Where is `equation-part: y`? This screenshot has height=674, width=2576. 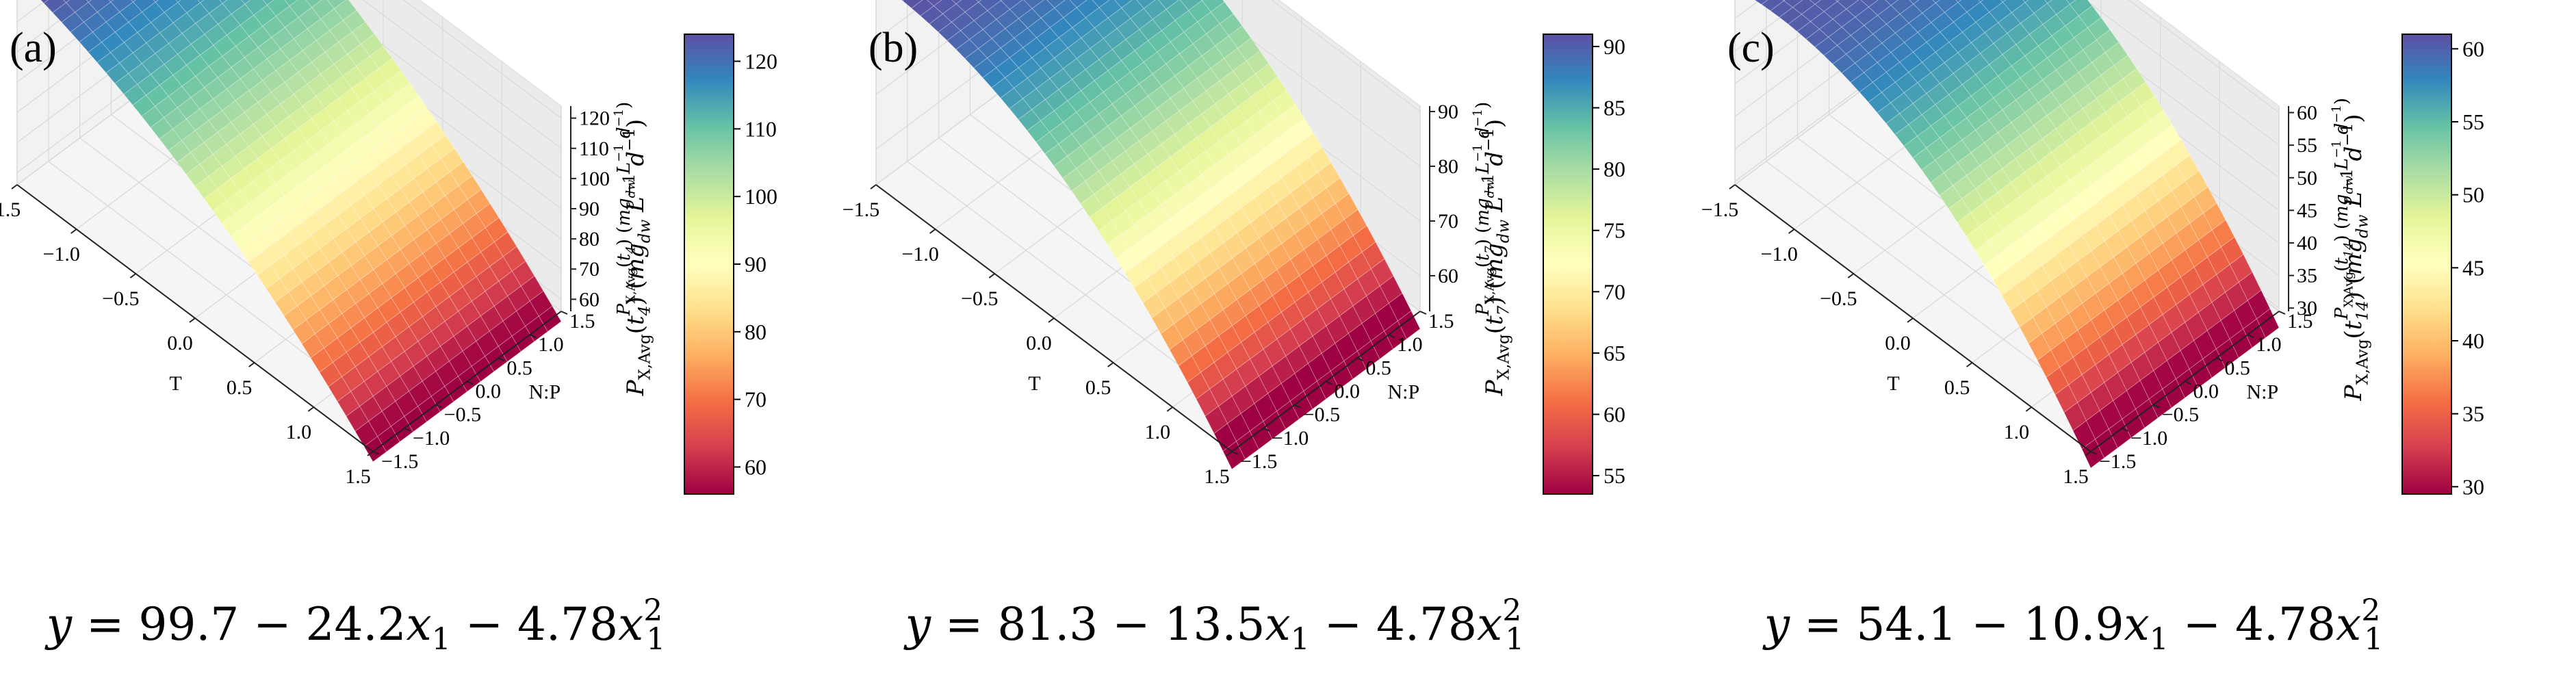 equation-part: y is located at coordinates (1776, 624).